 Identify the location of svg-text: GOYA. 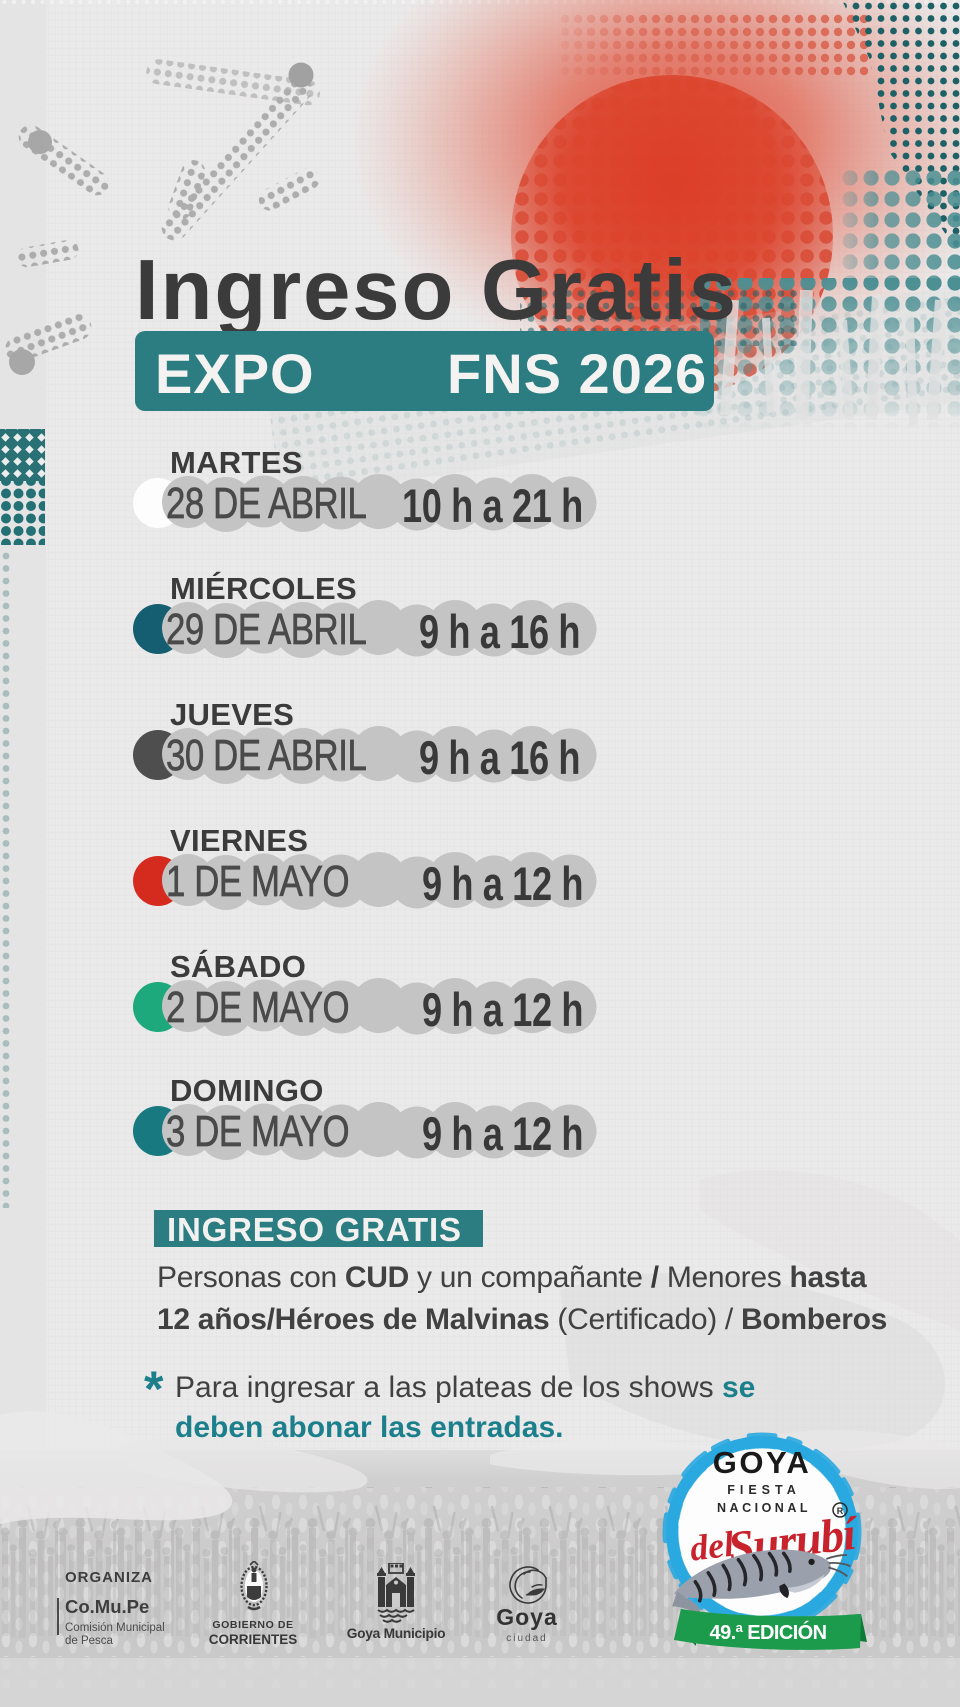
(762, 1462).